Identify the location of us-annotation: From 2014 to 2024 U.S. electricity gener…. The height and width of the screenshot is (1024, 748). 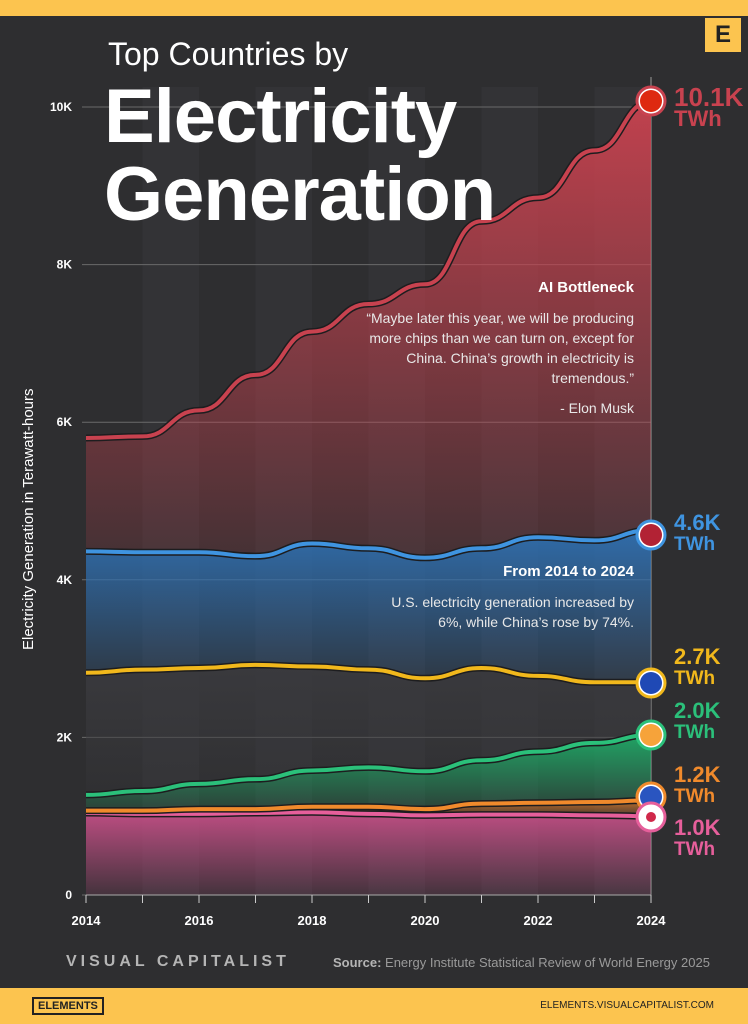
(499, 597).